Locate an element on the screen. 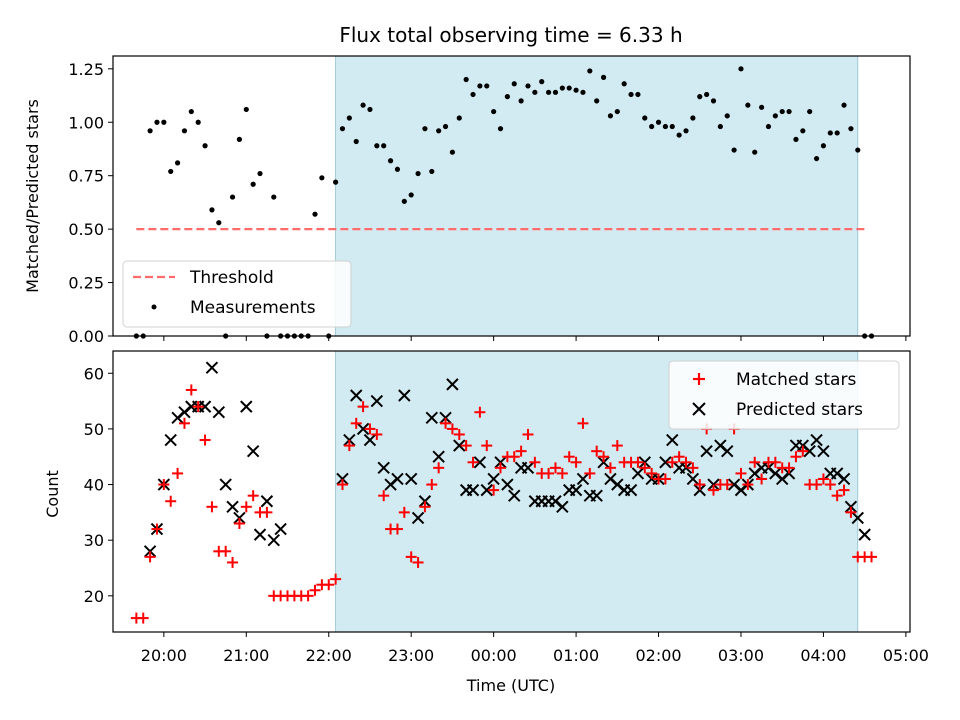 Image resolution: width=960 pixels, height=720 pixels. measurements-legend-label: Measurements is located at coordinates (253, 308).